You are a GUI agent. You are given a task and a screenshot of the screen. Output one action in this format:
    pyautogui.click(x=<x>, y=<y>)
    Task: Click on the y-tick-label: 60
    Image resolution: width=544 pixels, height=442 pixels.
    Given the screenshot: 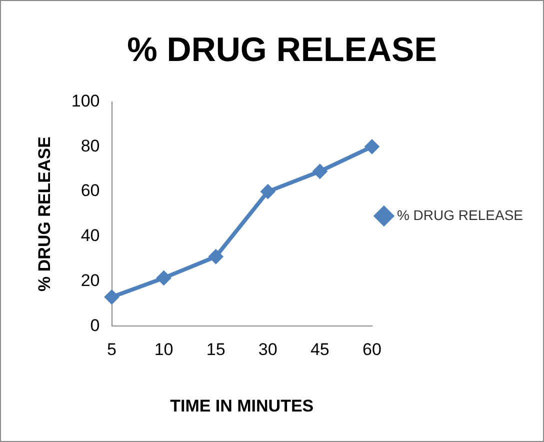 What is the action you would take?
    pyautogui.click(x=90, y=190)
    